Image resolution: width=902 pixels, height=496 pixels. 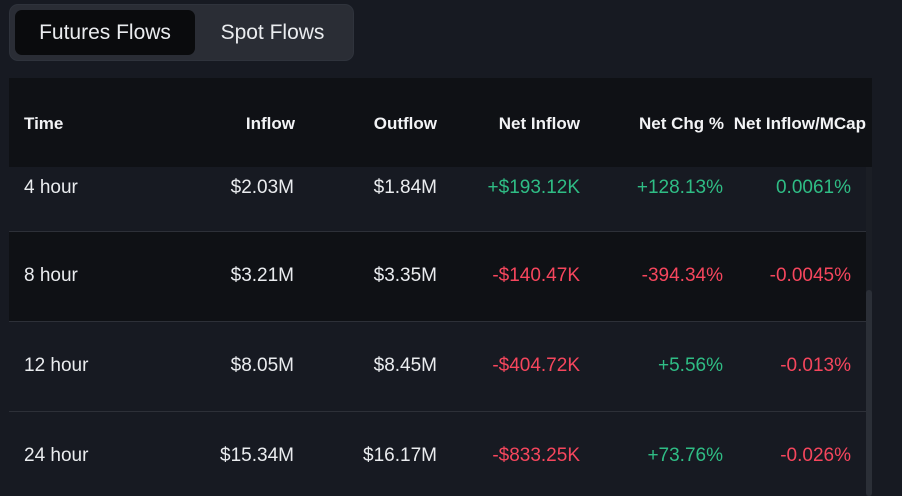 I want to click on cell-time: 8 hour, so click(x=51, y=275).